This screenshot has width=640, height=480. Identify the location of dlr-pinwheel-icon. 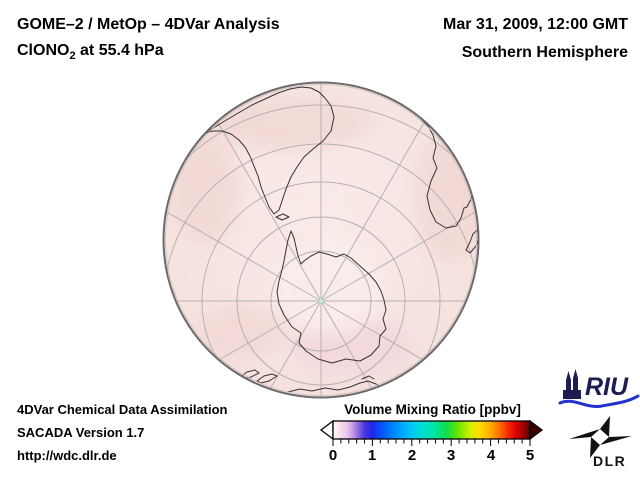
(600, 437).